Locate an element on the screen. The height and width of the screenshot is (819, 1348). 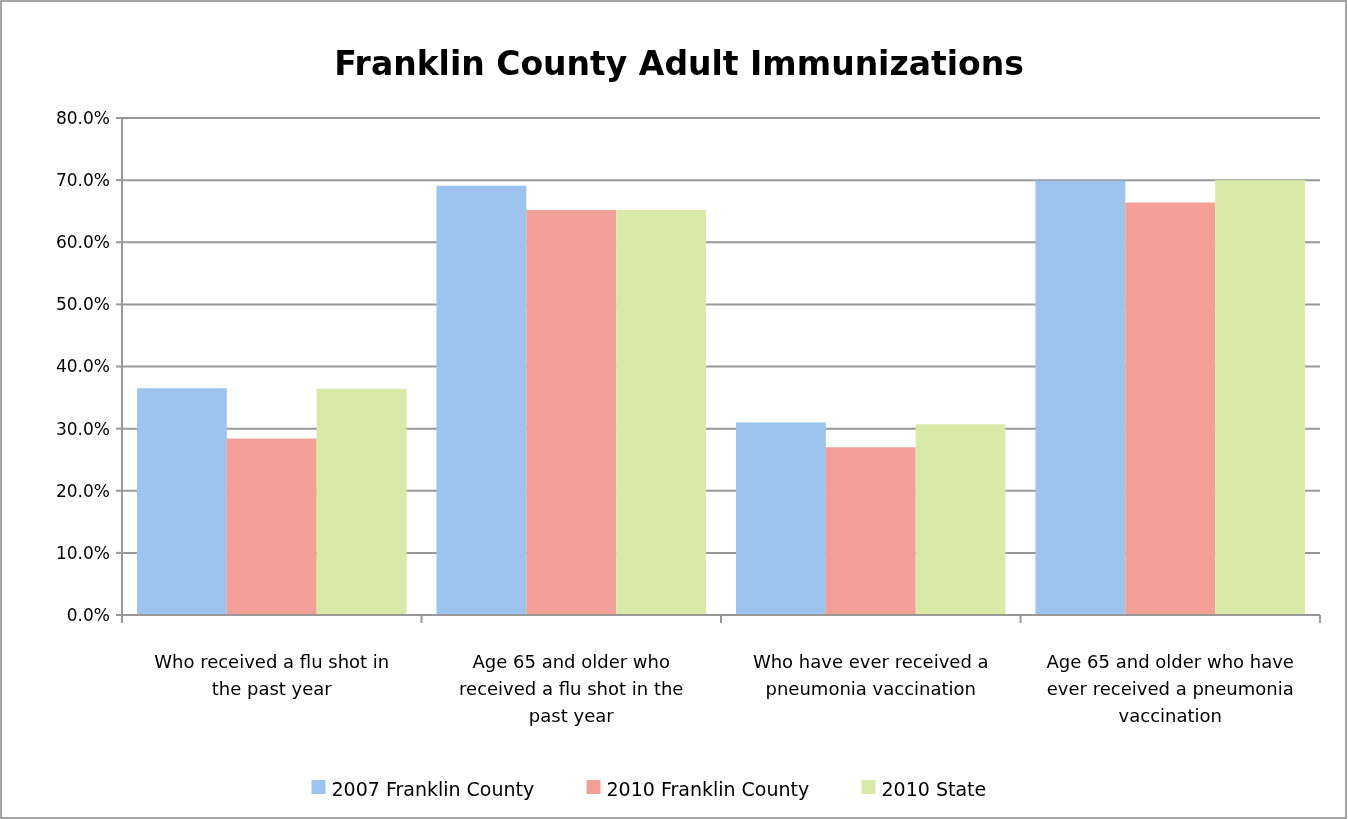
y-tick-label: 50.0% is located at coordinates (82, 304).